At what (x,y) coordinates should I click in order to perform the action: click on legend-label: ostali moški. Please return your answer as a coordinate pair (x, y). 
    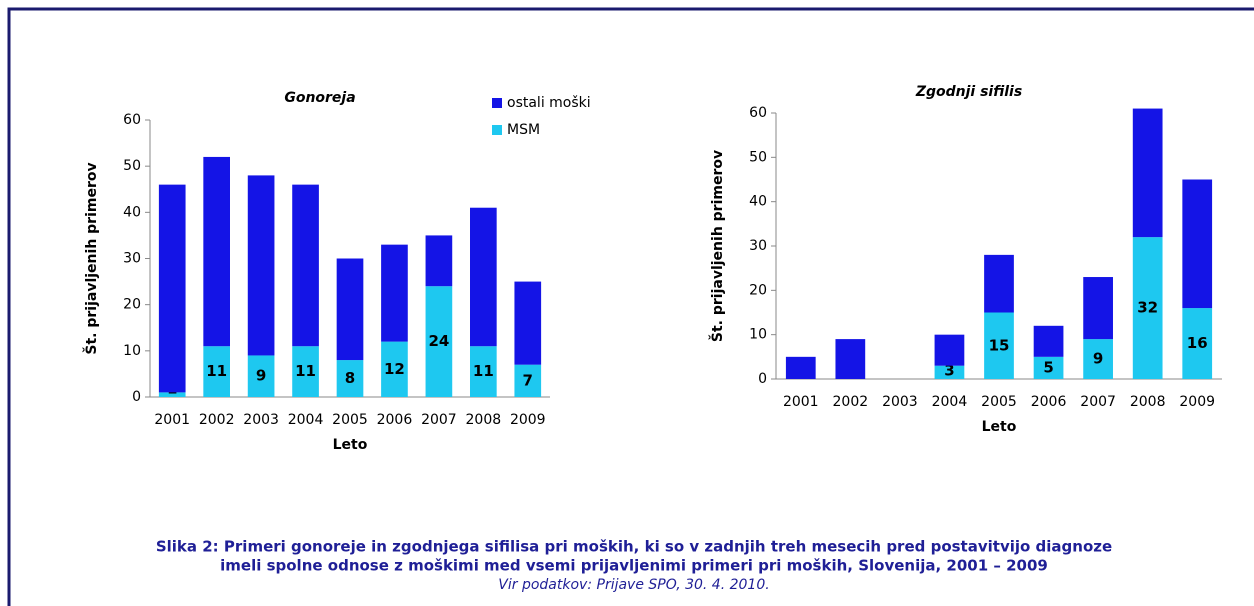
    Looking at the image, I should click on (549, 103).